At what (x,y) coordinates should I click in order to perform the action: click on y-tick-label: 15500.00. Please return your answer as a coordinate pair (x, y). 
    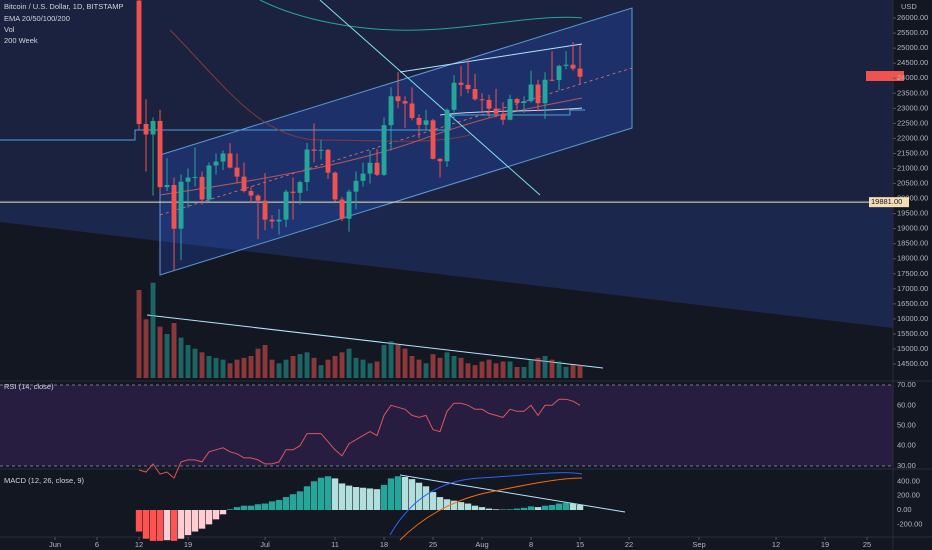
    Looking at the image, I should click on (912, 333).